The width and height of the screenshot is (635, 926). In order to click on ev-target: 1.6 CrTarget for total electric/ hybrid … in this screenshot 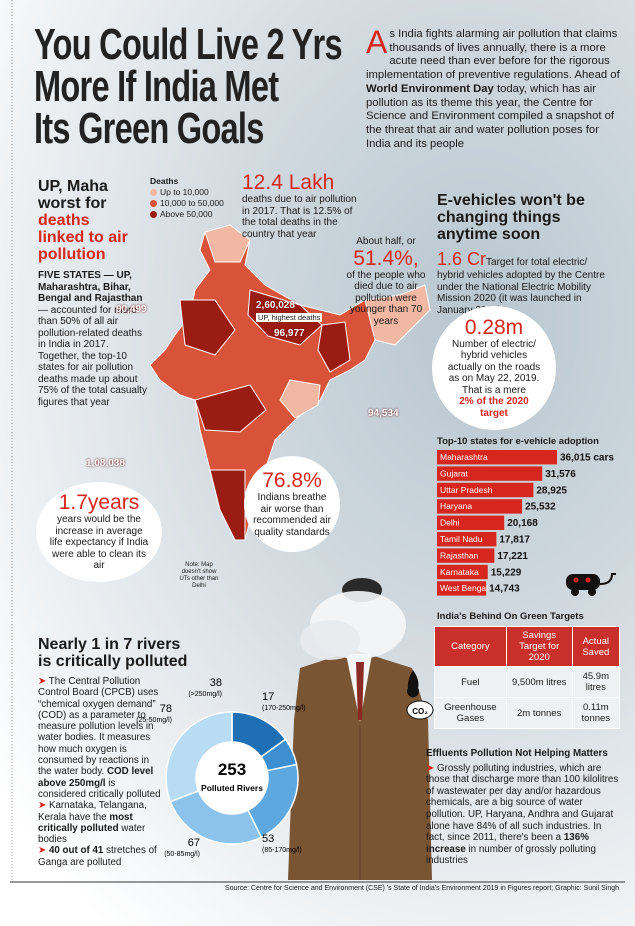, I will do `click(527, 282)`.